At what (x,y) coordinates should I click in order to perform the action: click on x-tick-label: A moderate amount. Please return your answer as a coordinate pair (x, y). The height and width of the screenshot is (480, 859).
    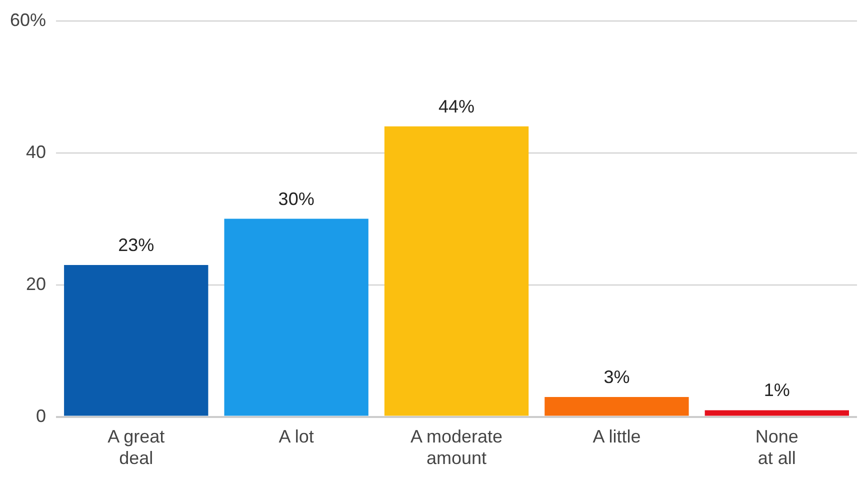
    Looking at the image, I should click on (456, 447).